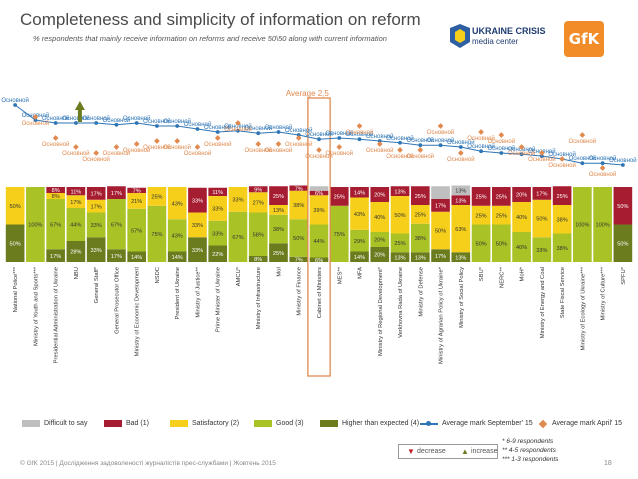 This screenshot has width=638, height=479. Describe the element at coordinates (16, 289) in the screenshot. I see `category-label: National Police***` at that location.